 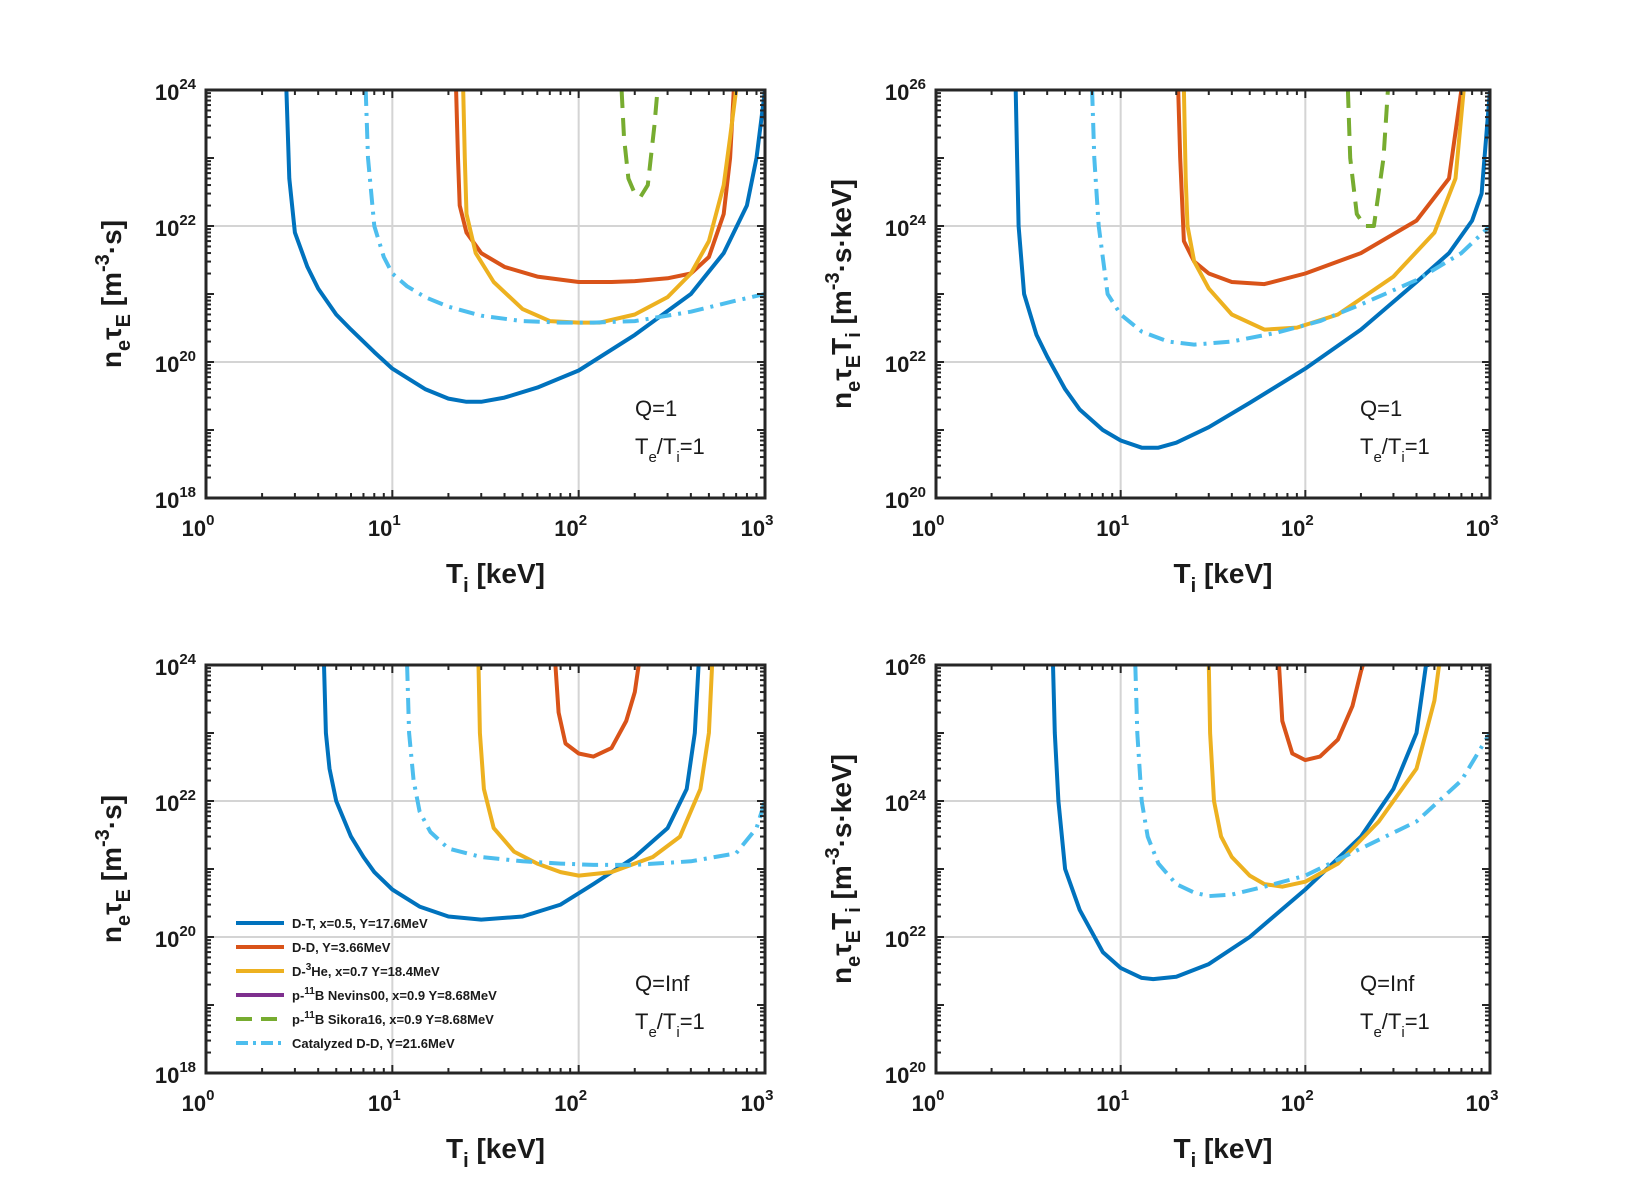 I want to click on series-line-pb11s, so click(x=1367, y=159).